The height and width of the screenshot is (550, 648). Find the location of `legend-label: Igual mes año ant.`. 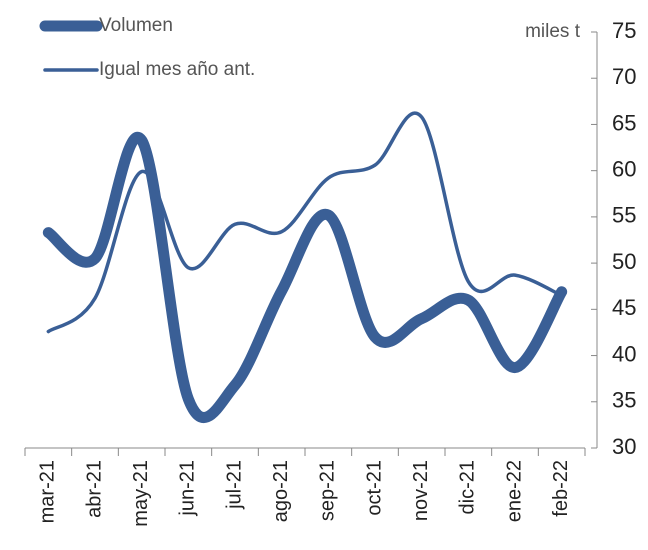

legend-label: Igual mes año ant. is located at coordinates (177, 69).